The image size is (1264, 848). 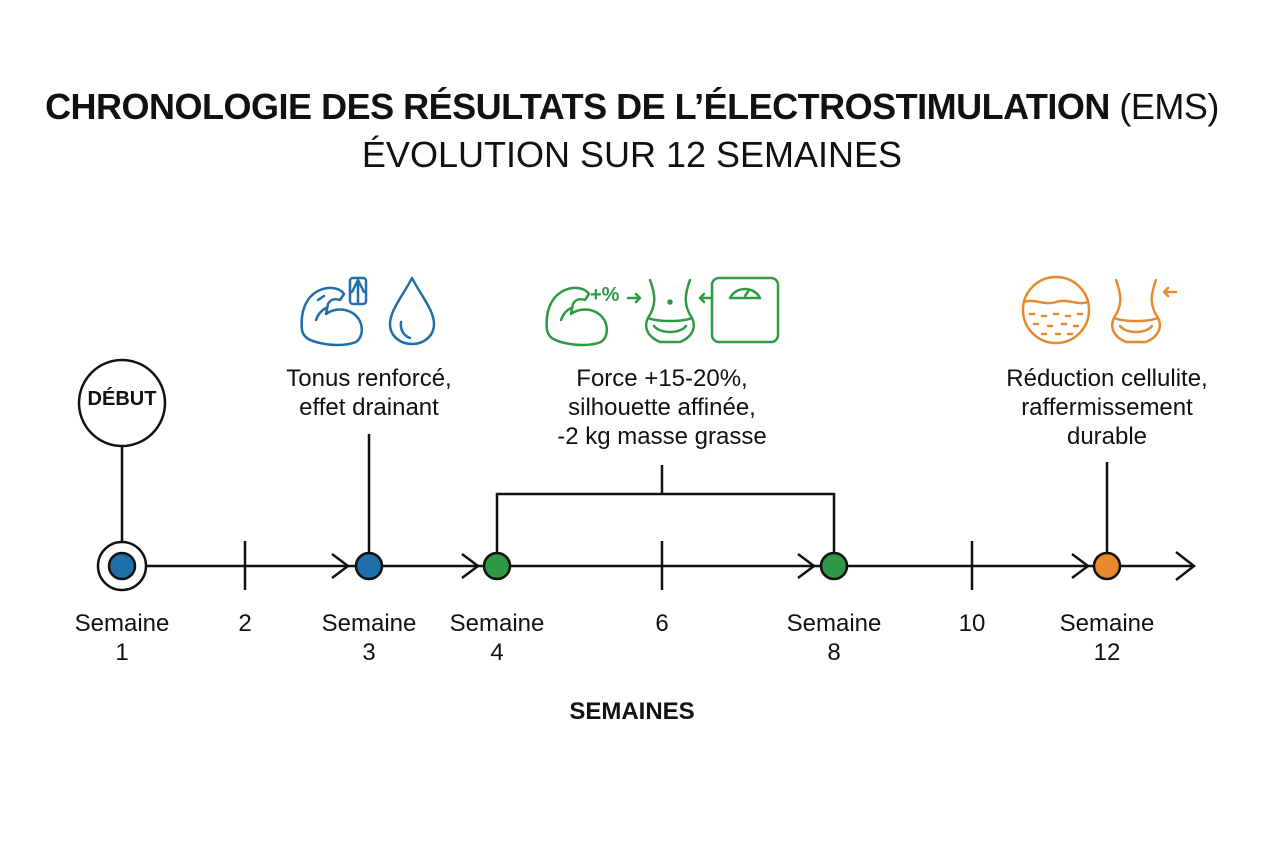 What do you see at coordinates (369, 407) in the screenshot?
I see `milestone-line: effet drainant` at bounding box center [369, 407].